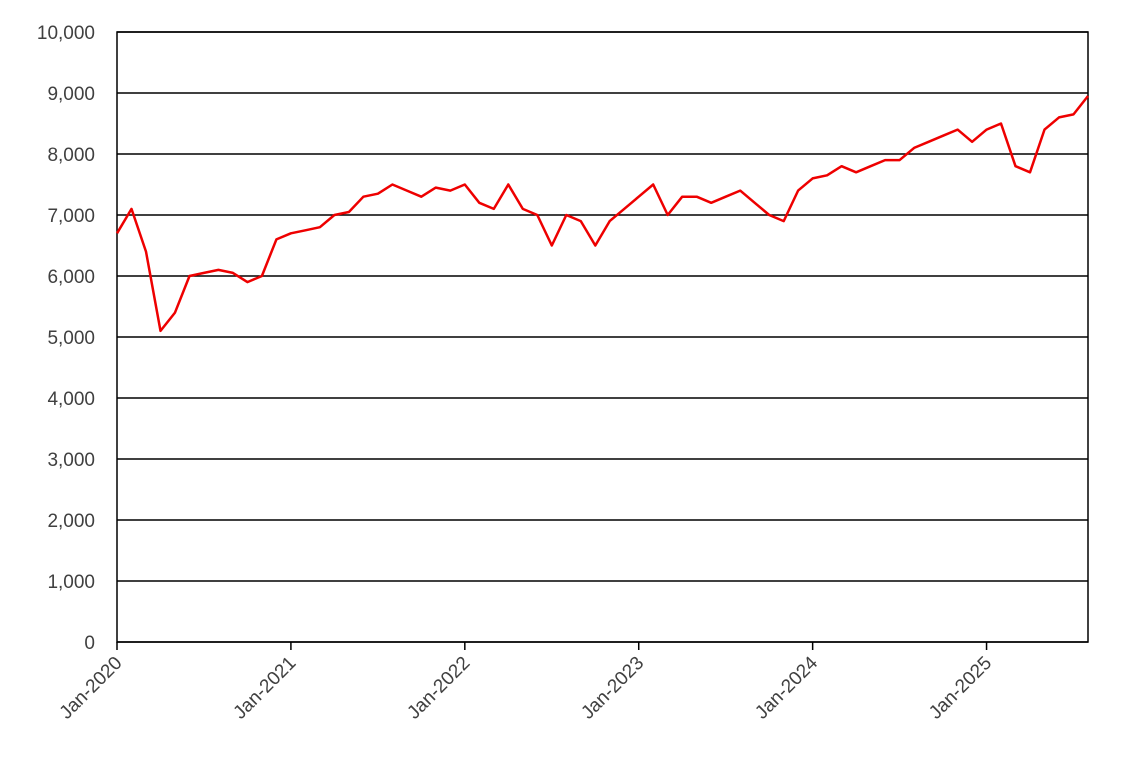  I want to click on y-tick-label: 6,000, so click(71, 277).